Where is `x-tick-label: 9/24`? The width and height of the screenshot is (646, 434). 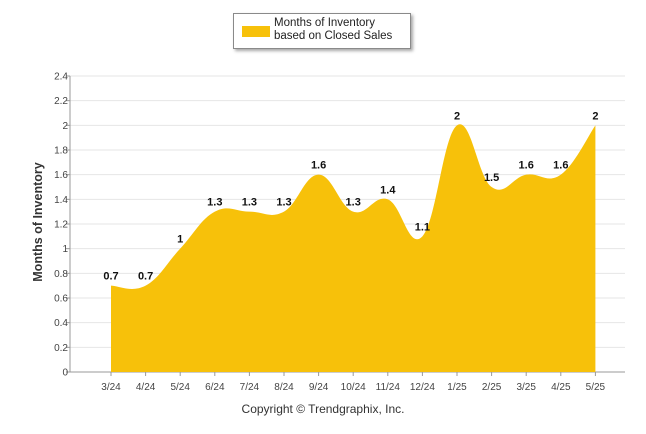
x-tick-label: 9/24 is located at coordinates (319, 387).